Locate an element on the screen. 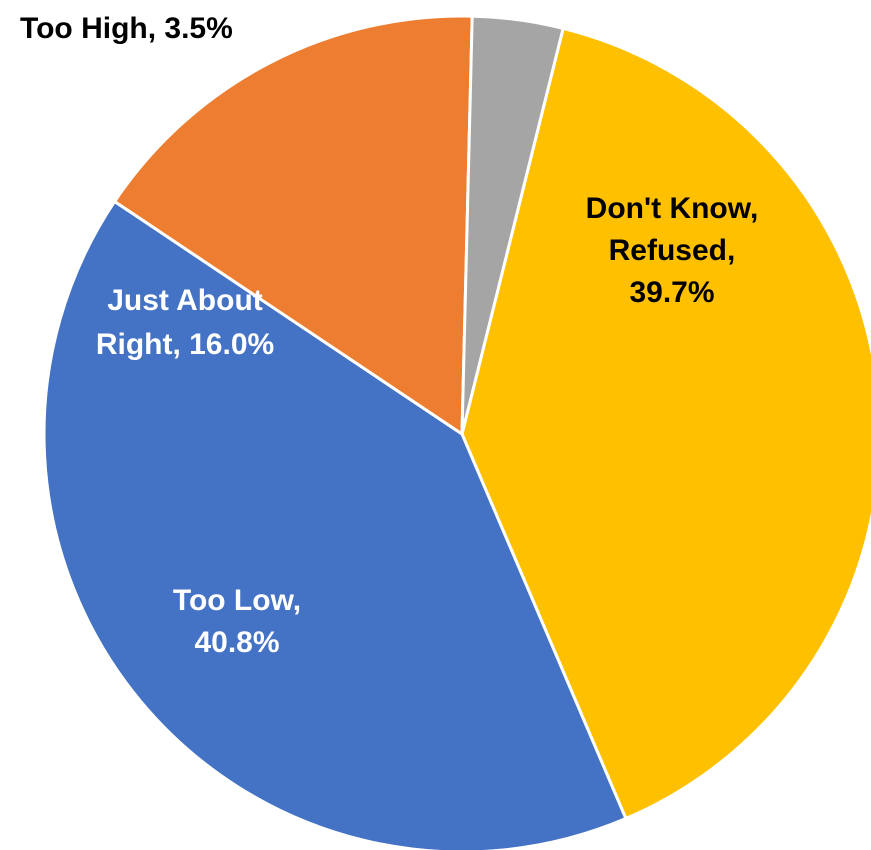 This screenshot has height=850, width=871. data-label-don-t-know-refused: Don't Know, Refused, 39.7% is located at coordinates (672, 250).